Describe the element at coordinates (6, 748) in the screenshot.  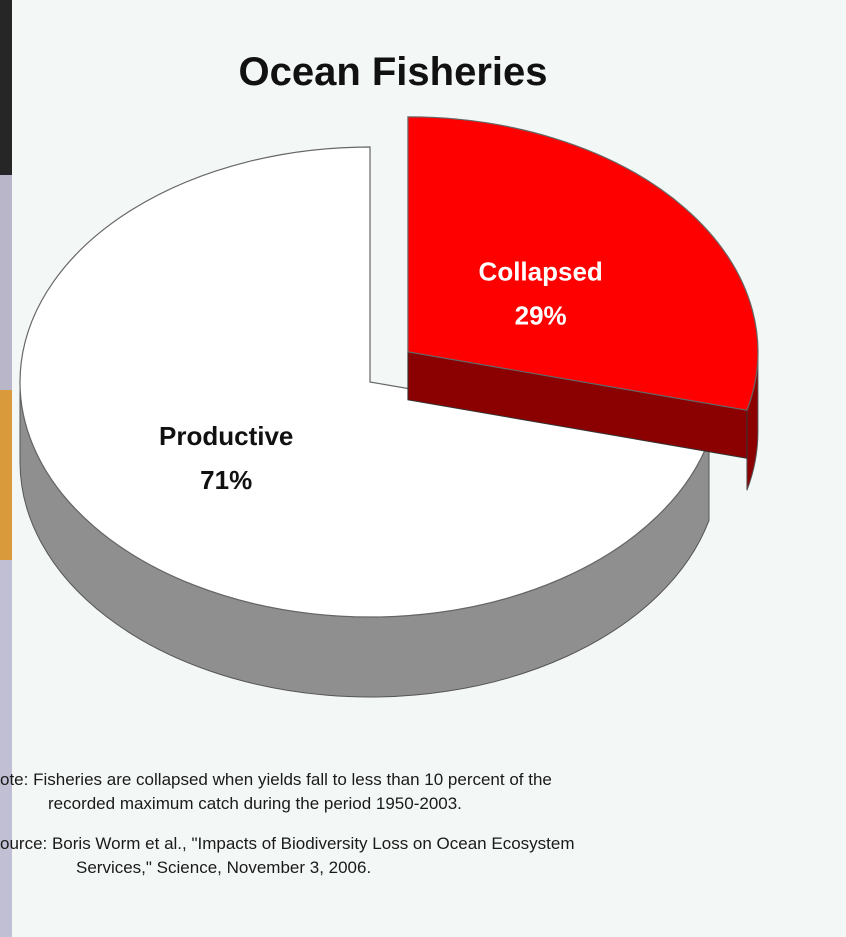
I see `edge-segment-lavender-lower` at that location.